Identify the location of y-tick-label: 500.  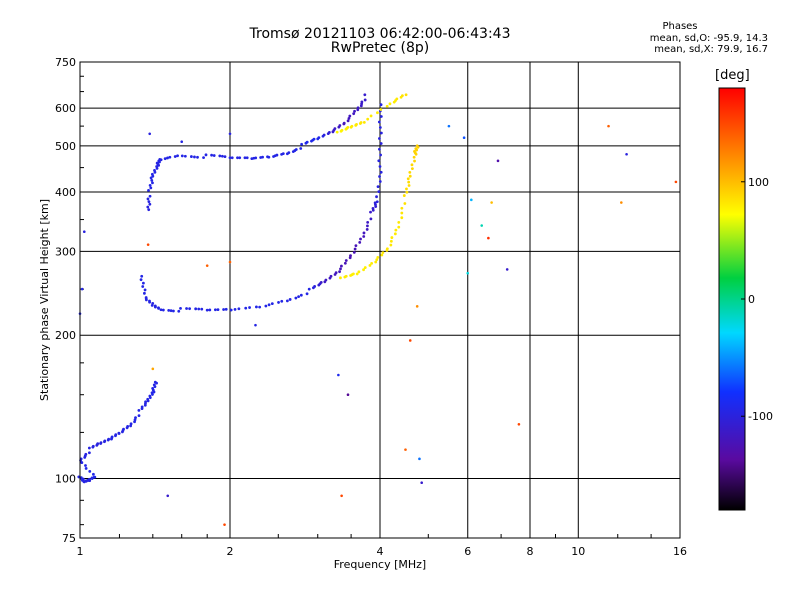
(65, 146).